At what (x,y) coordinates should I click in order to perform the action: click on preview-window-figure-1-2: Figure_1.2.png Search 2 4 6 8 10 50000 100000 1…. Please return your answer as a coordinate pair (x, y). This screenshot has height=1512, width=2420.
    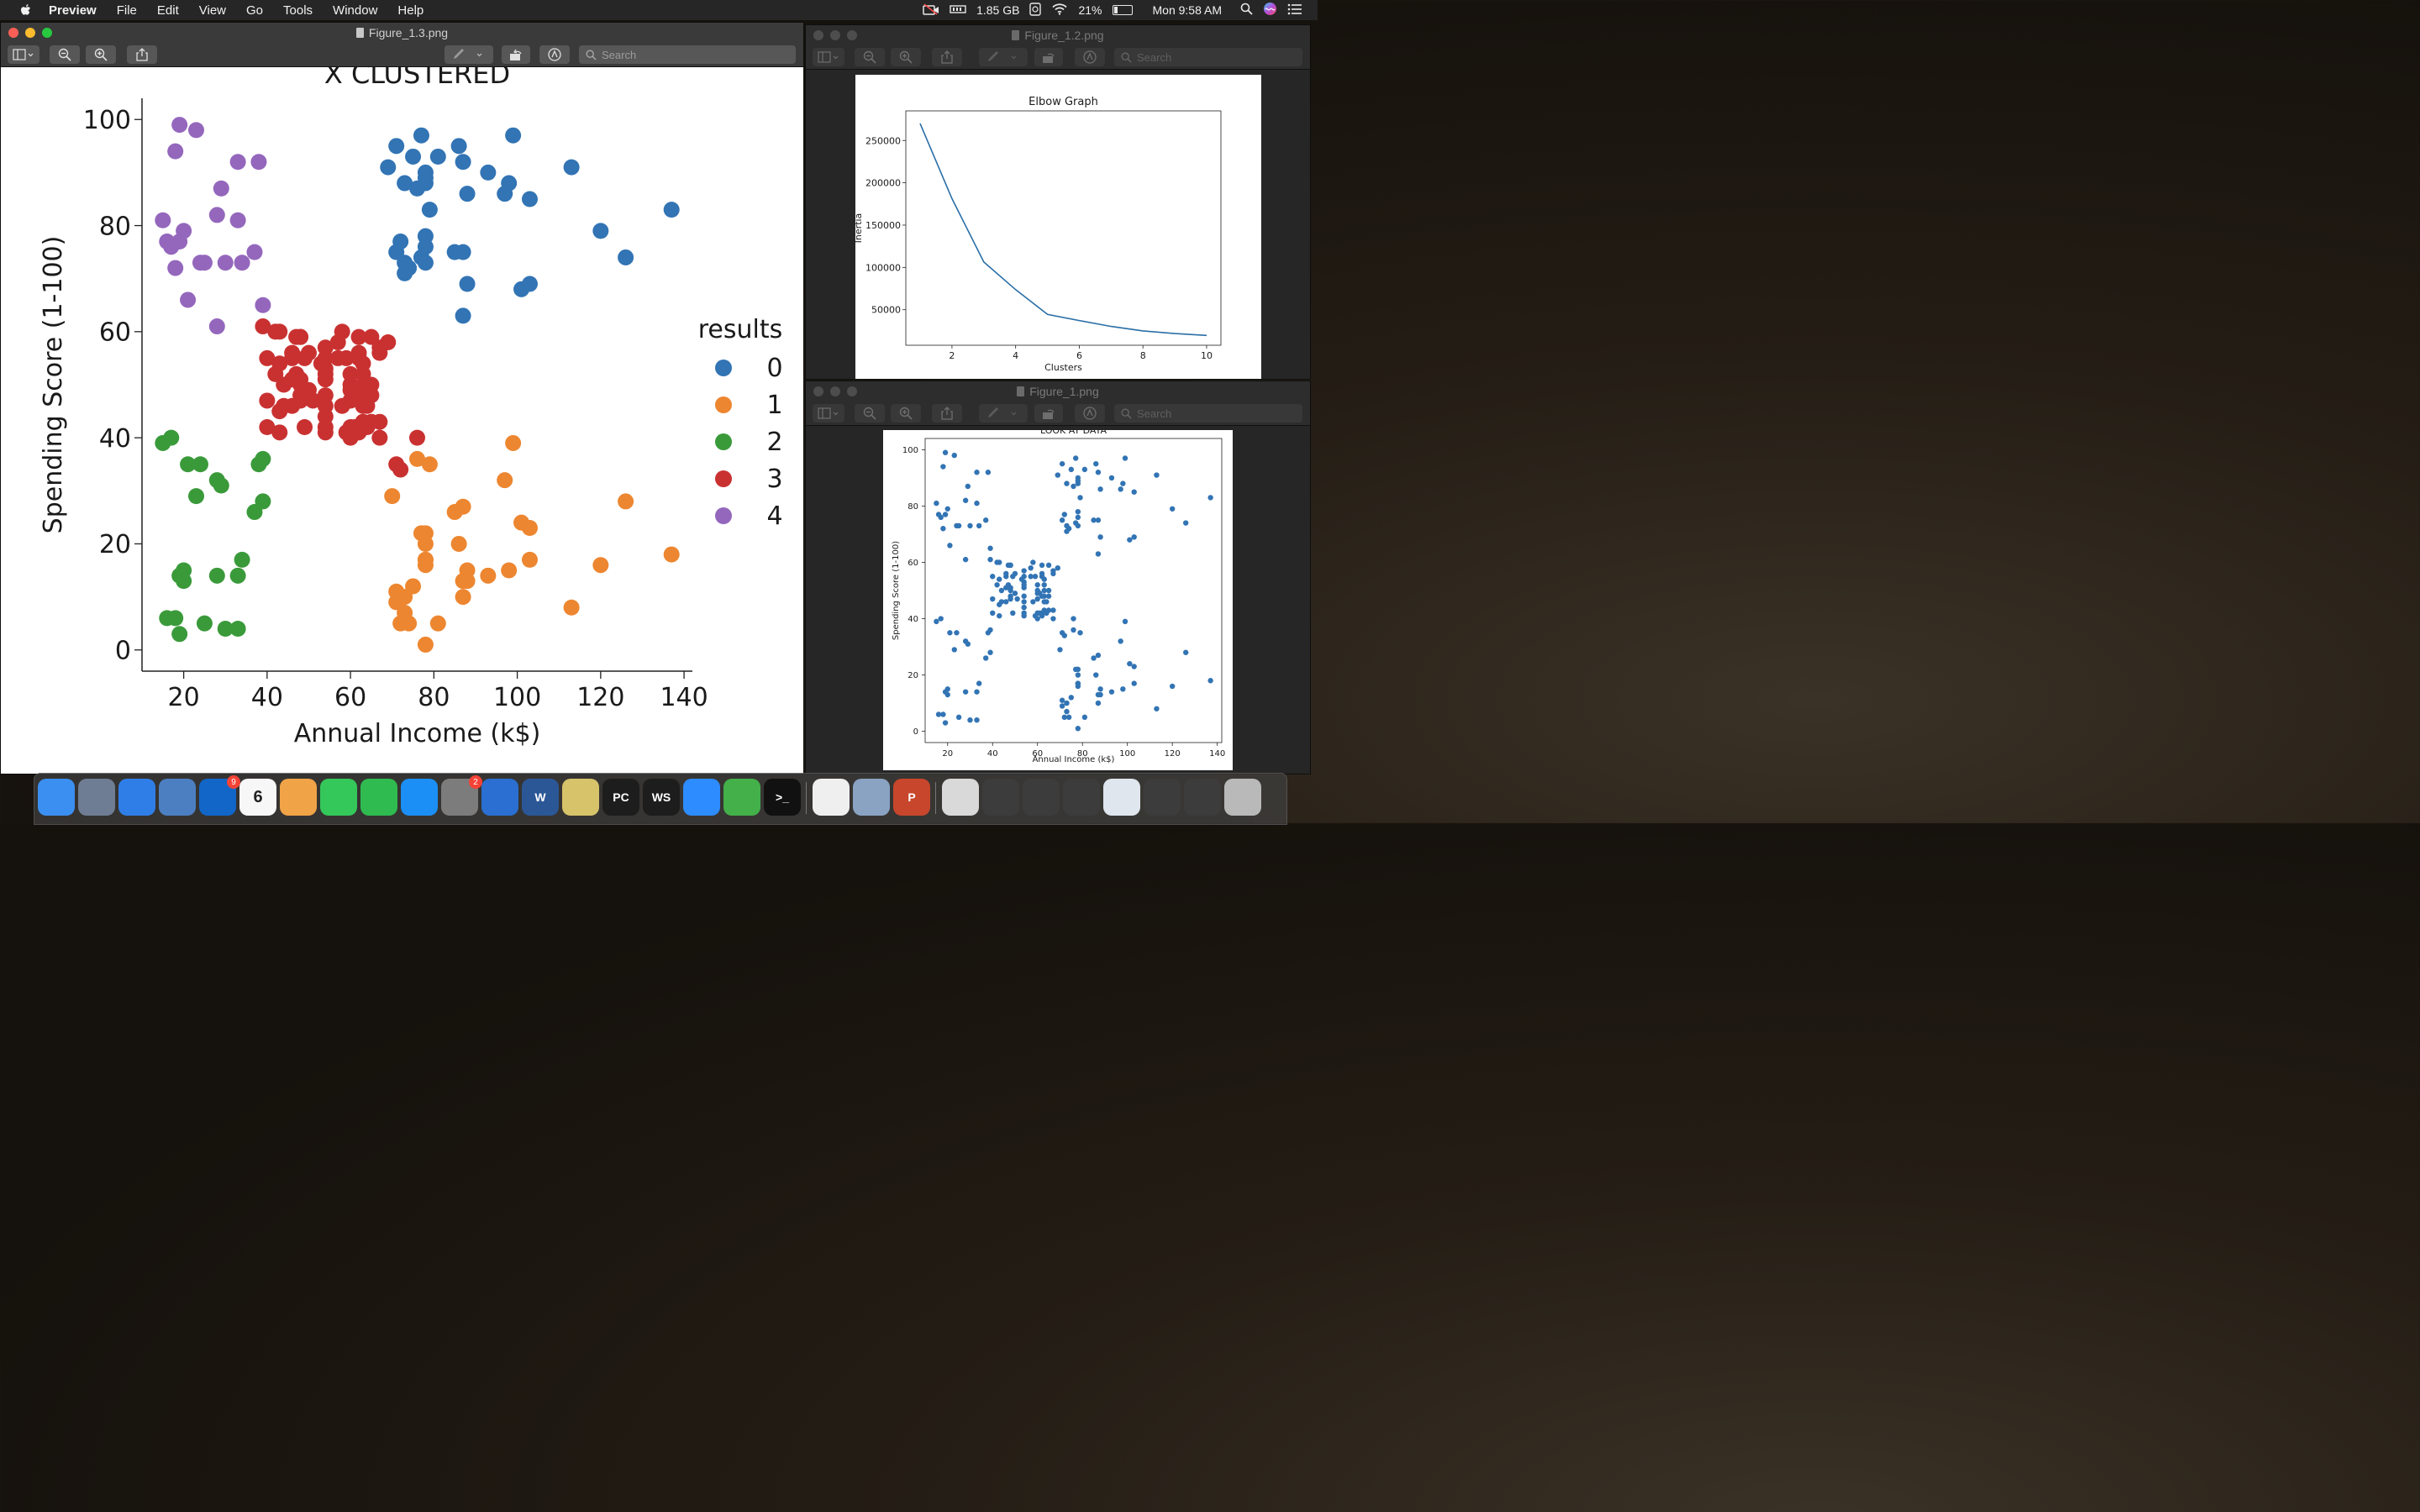
    Looking at the image, I should click on (1058, 202).